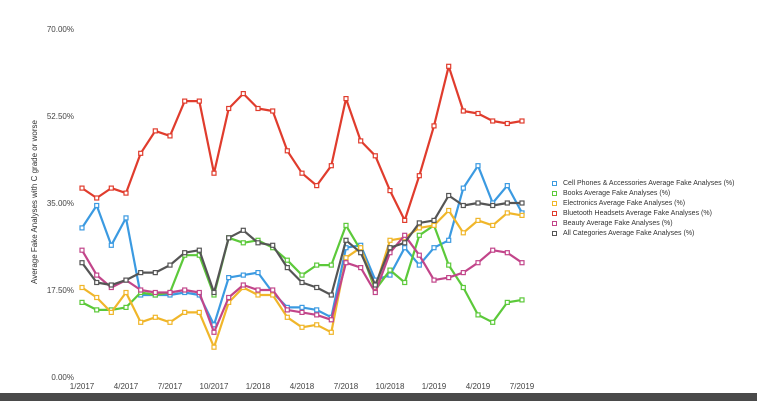  I want to click on x-tick-label: 1/2018, so click(258, 386).